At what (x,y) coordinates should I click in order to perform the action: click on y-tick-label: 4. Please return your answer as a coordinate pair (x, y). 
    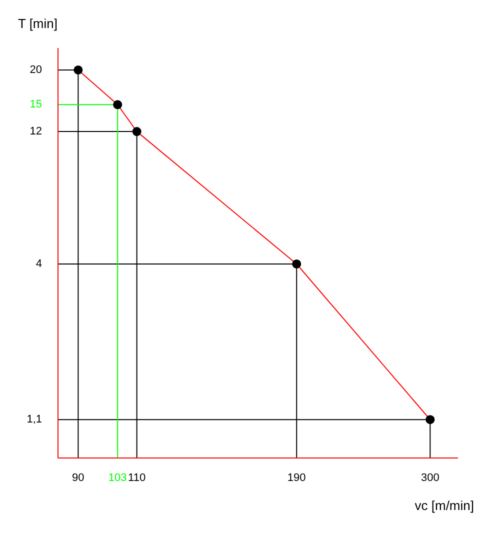
    Looking at the image, I should click on (39, 264).